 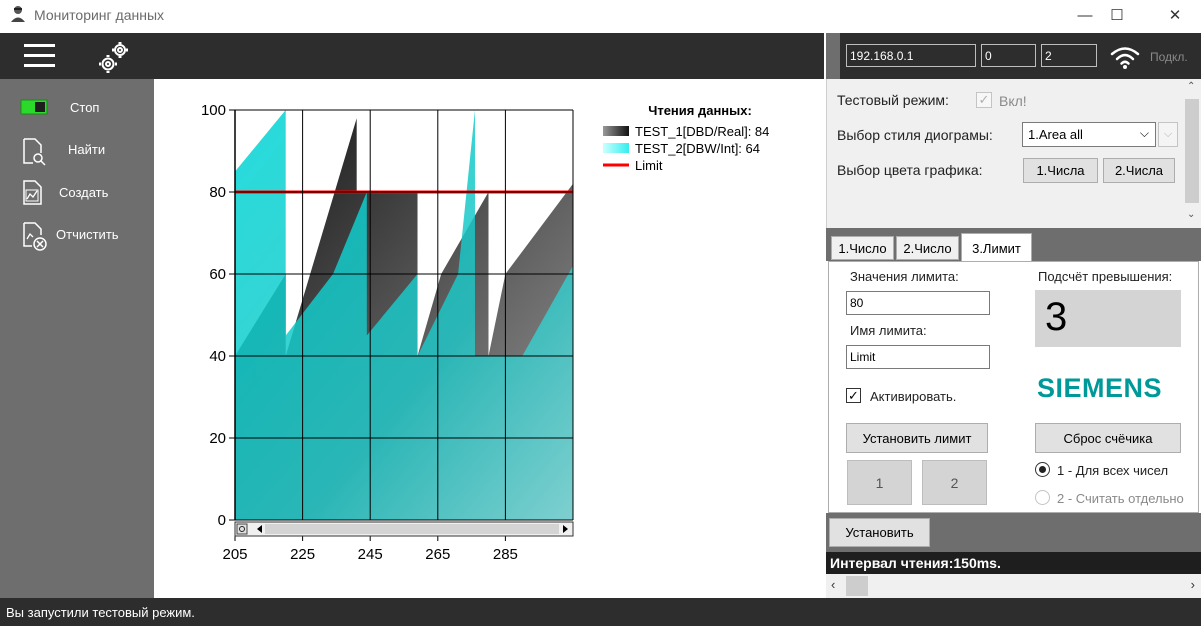 I want to click on close-button: ✕, so click(x=1175, y=15).